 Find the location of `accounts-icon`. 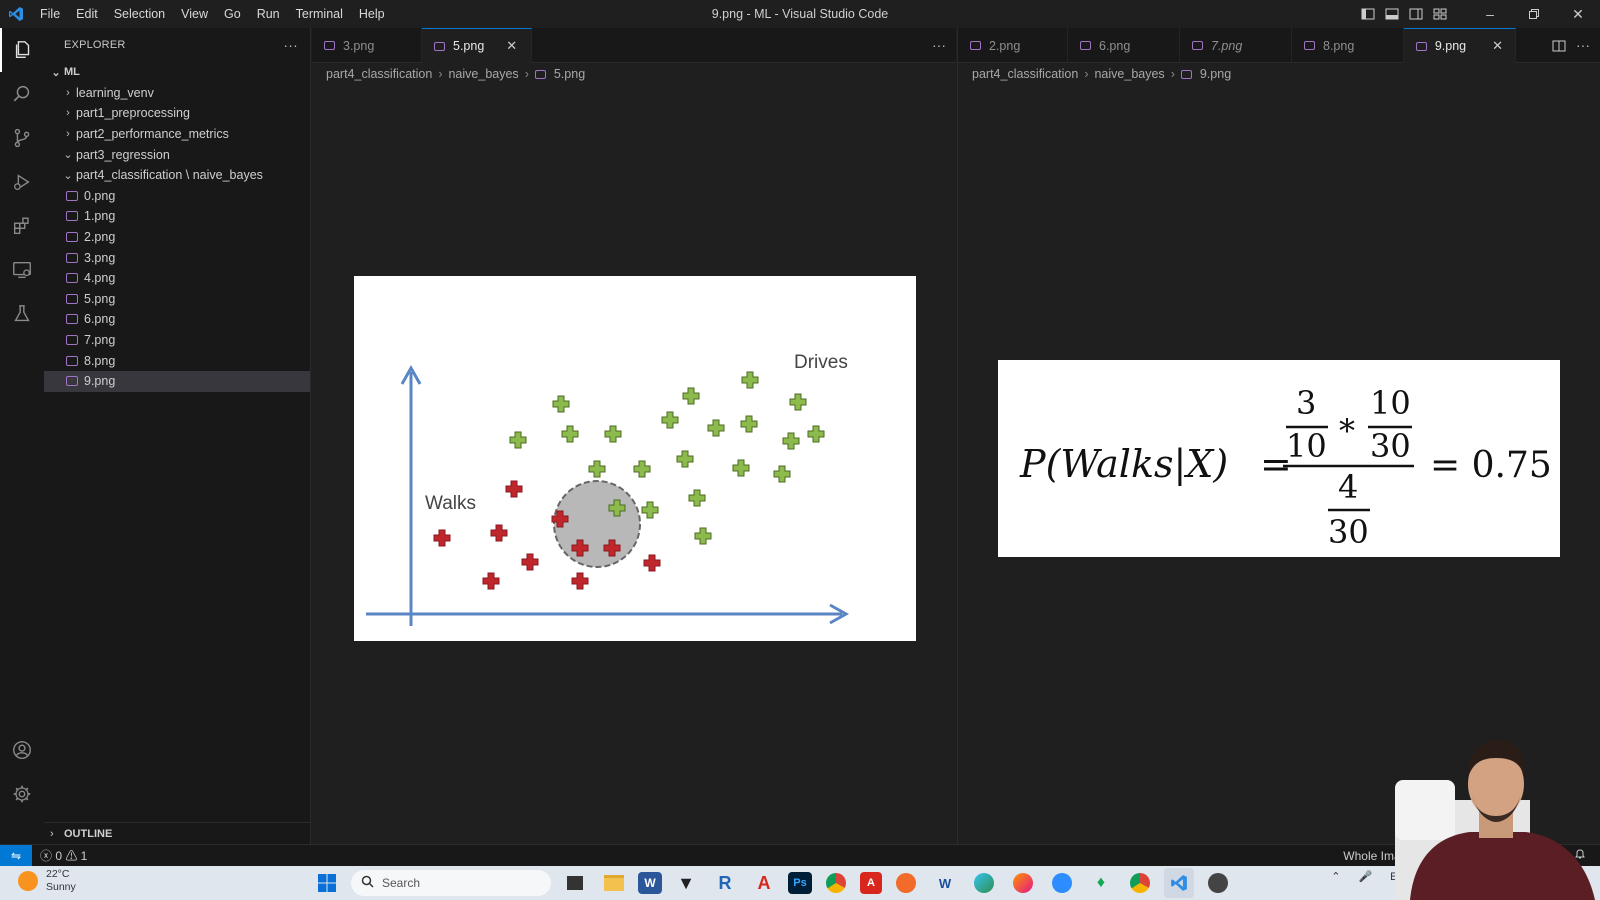

accounts-icon is located at coordinates (22, 750).